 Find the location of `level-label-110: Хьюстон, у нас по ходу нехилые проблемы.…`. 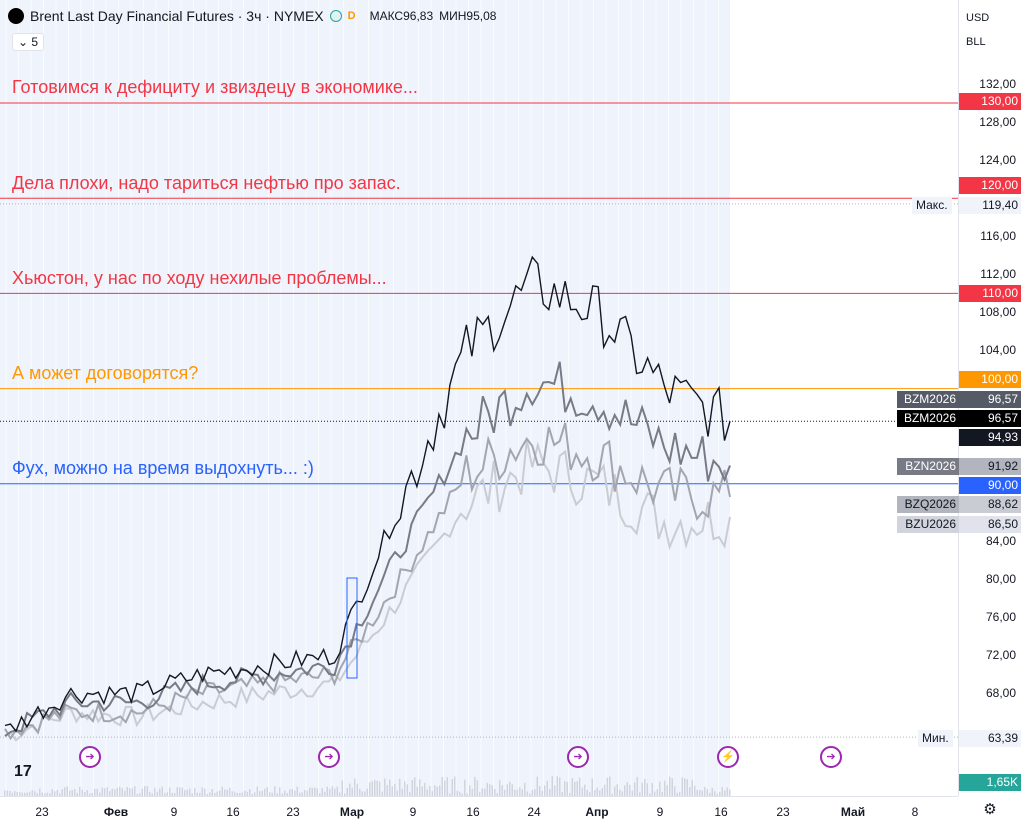

level-label-110: Хьюстон, у нас по ходу нехилые проблемы.… is located at coordinates (199, 278).